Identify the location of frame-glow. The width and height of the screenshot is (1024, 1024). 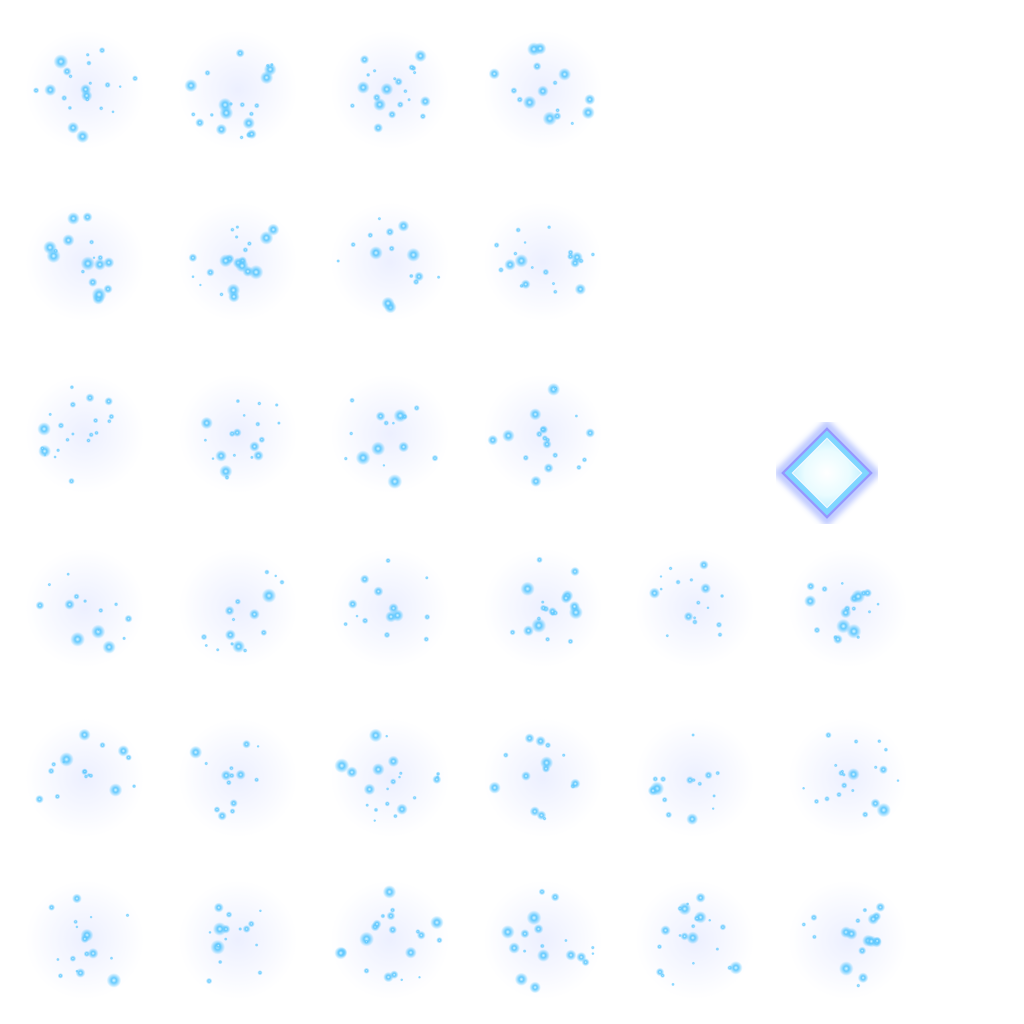
(238, 940).